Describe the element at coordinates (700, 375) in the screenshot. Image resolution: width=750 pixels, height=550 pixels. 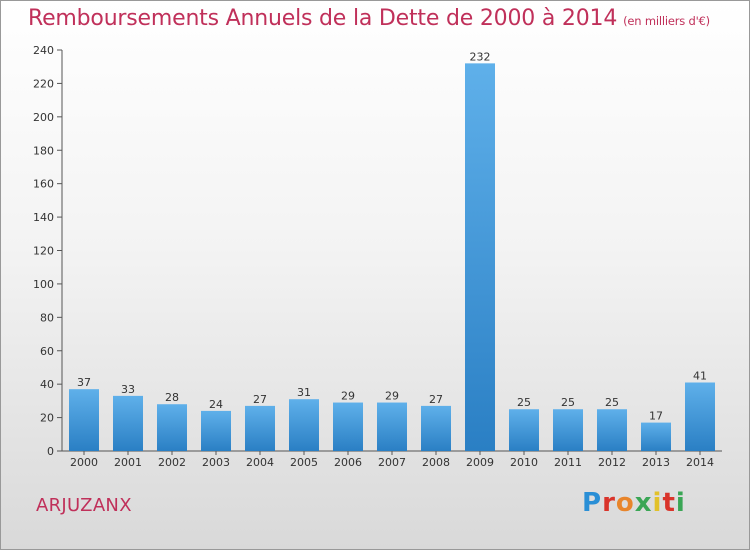
I see `data-label: 41` at that location.